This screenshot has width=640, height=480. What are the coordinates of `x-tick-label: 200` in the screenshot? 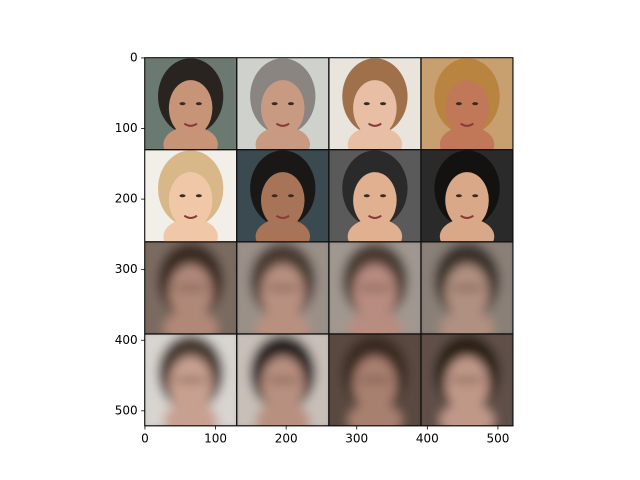 It's located at (286, 439).